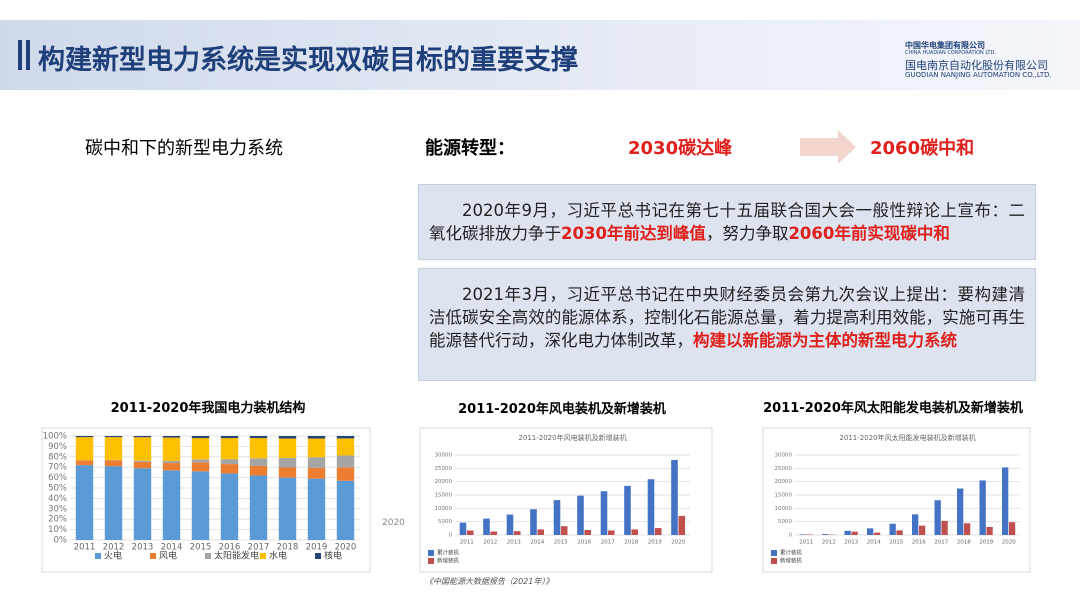  Describe the element at coordinates (964, 543) in the screenshot. I see `x-tick-label: 2018` at that location.